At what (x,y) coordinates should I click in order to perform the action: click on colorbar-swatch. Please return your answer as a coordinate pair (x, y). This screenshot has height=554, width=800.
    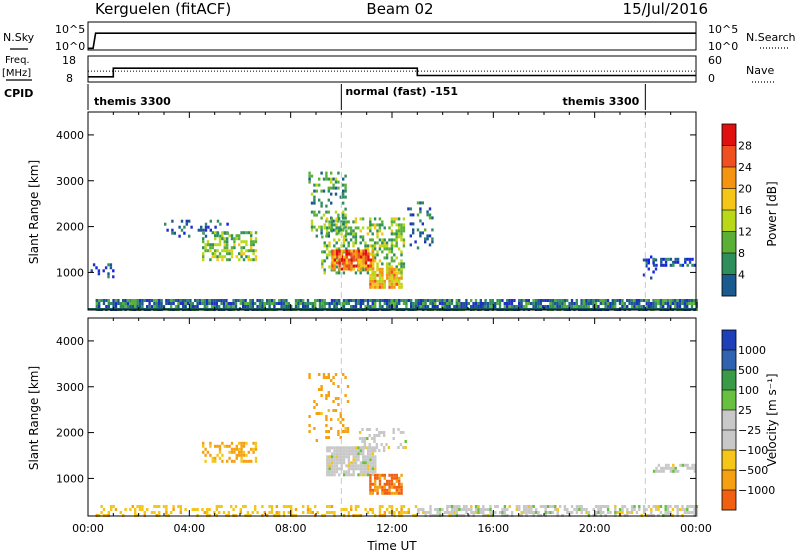
    Looking at the image, I should click on (729, 156).